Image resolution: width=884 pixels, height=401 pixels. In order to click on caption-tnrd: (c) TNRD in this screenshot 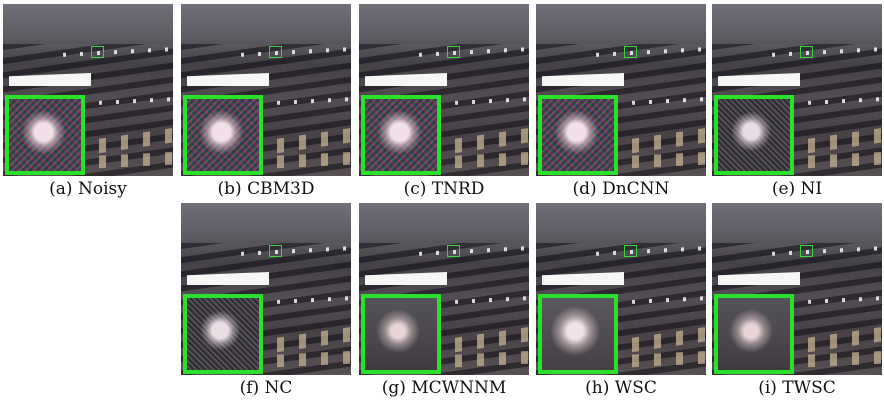, I will do `click(444, 189)`.